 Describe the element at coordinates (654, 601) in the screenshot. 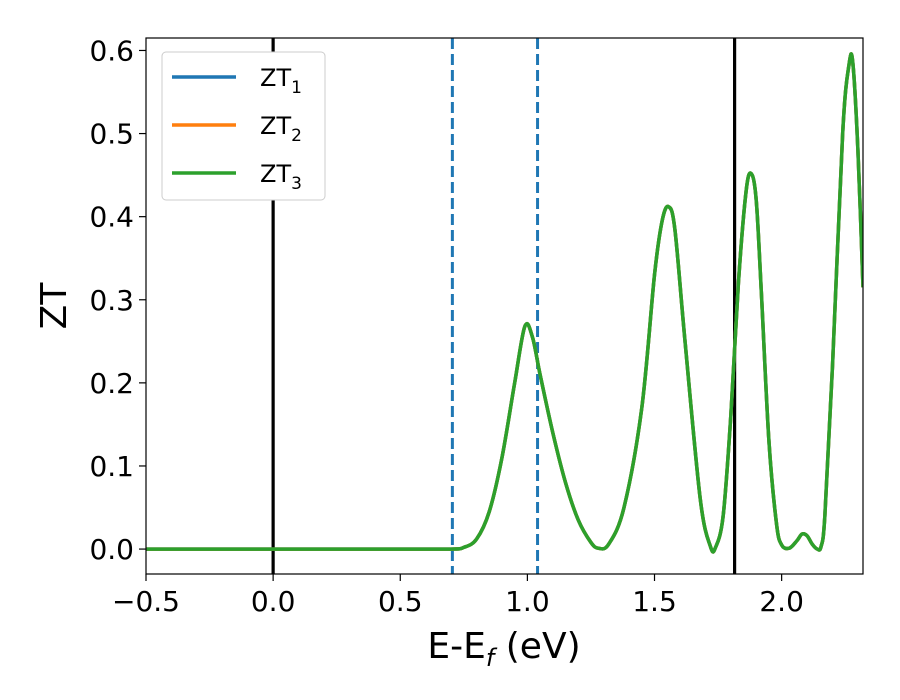

I see `x-tick-label: 1.5` at that location.